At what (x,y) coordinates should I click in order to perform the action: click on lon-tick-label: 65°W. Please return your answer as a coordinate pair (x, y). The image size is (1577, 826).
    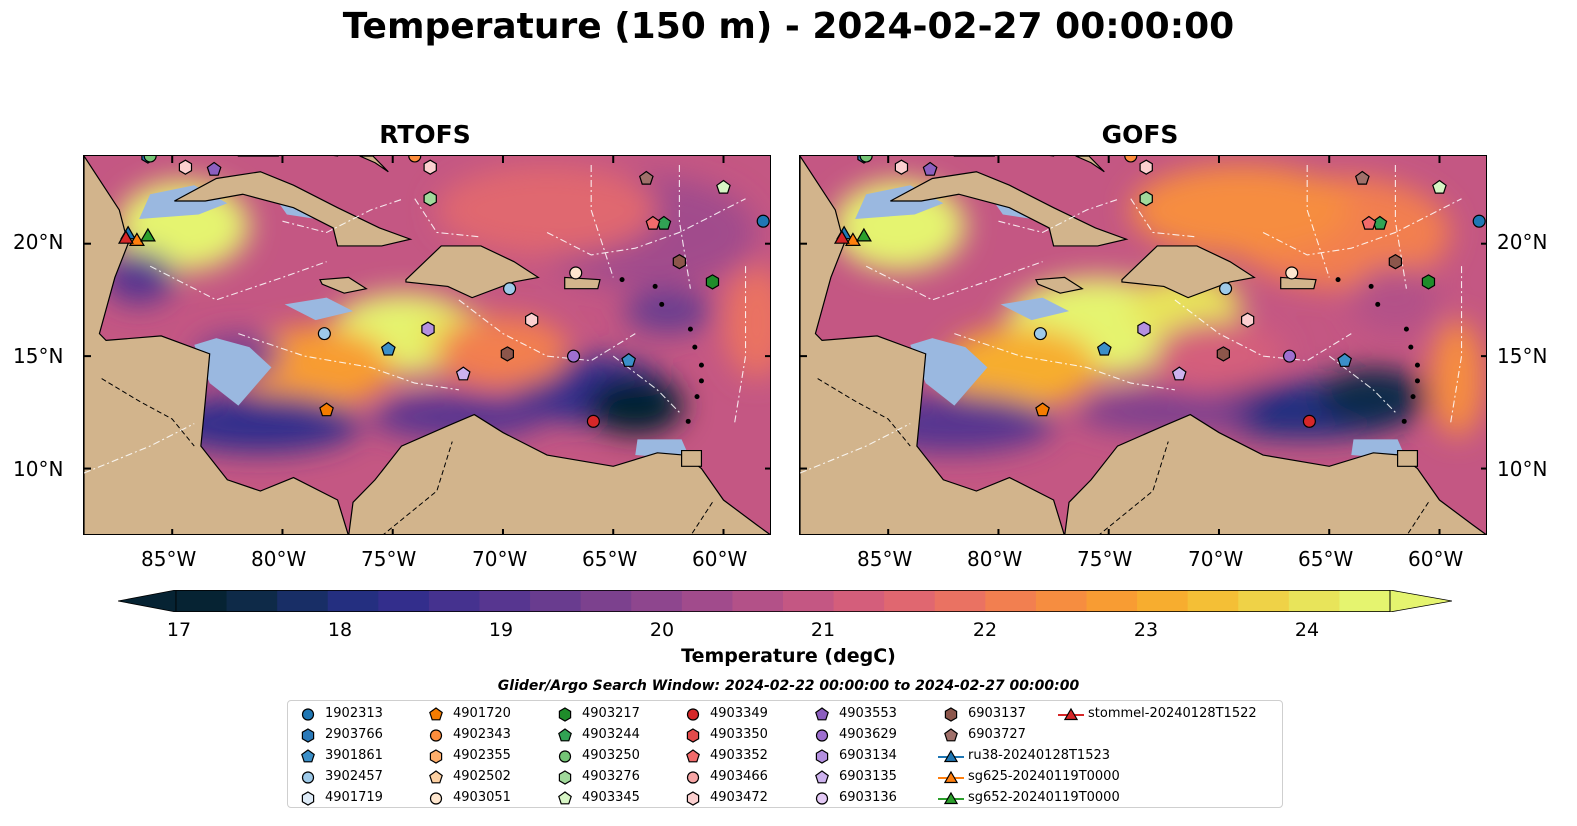
    Looking at the image, I should click on (610, 559).